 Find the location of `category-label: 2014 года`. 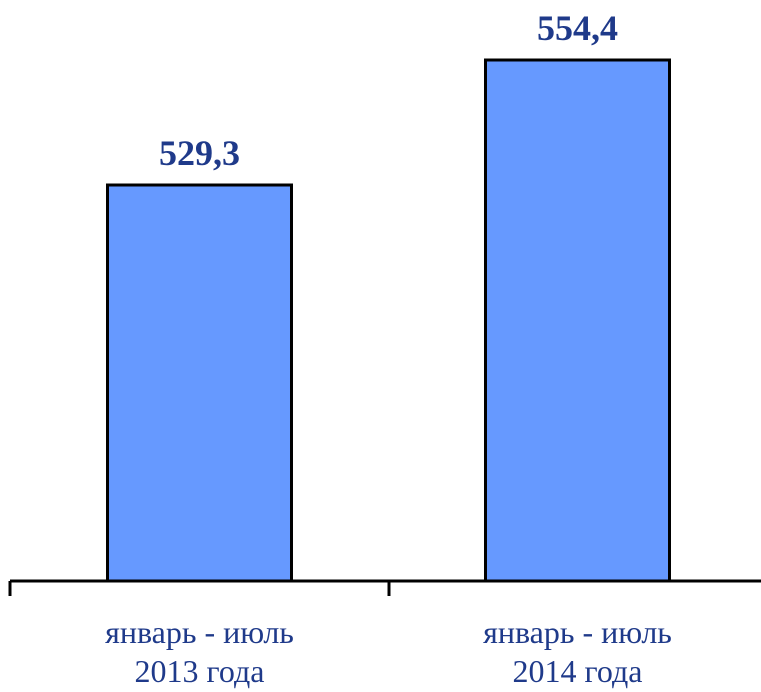

category-label: 2014 года is located at coordinates (578, 671).